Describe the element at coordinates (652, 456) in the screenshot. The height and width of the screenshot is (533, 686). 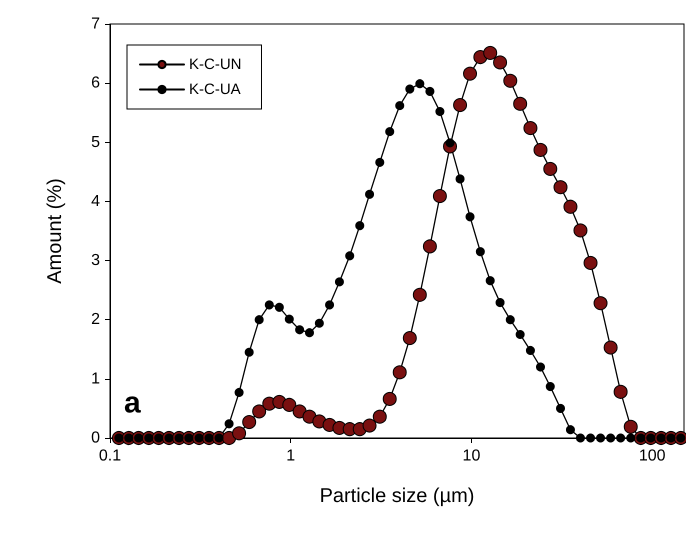
I see `x-tick-label: 100` at that location.